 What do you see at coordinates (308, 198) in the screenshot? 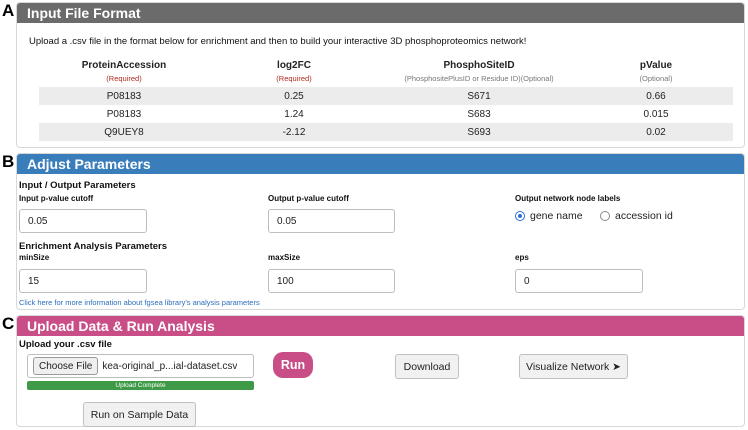
I see `output-pvalue-label: Output p-value cutoff` at bounding box center [308, 198].